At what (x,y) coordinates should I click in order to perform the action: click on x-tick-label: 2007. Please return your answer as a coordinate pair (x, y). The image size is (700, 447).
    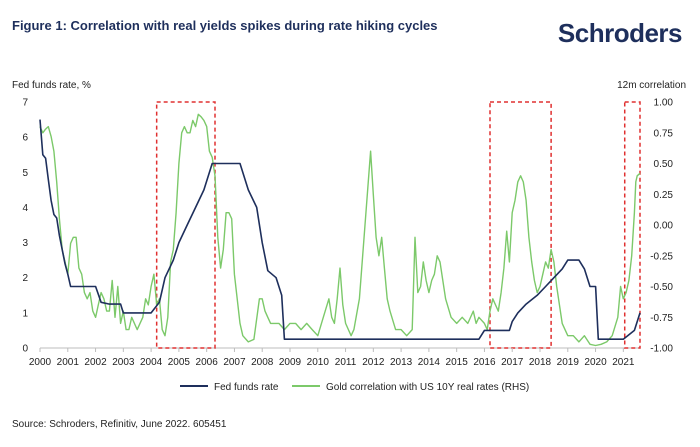
    Looking at the image, I should click on (234, 362).